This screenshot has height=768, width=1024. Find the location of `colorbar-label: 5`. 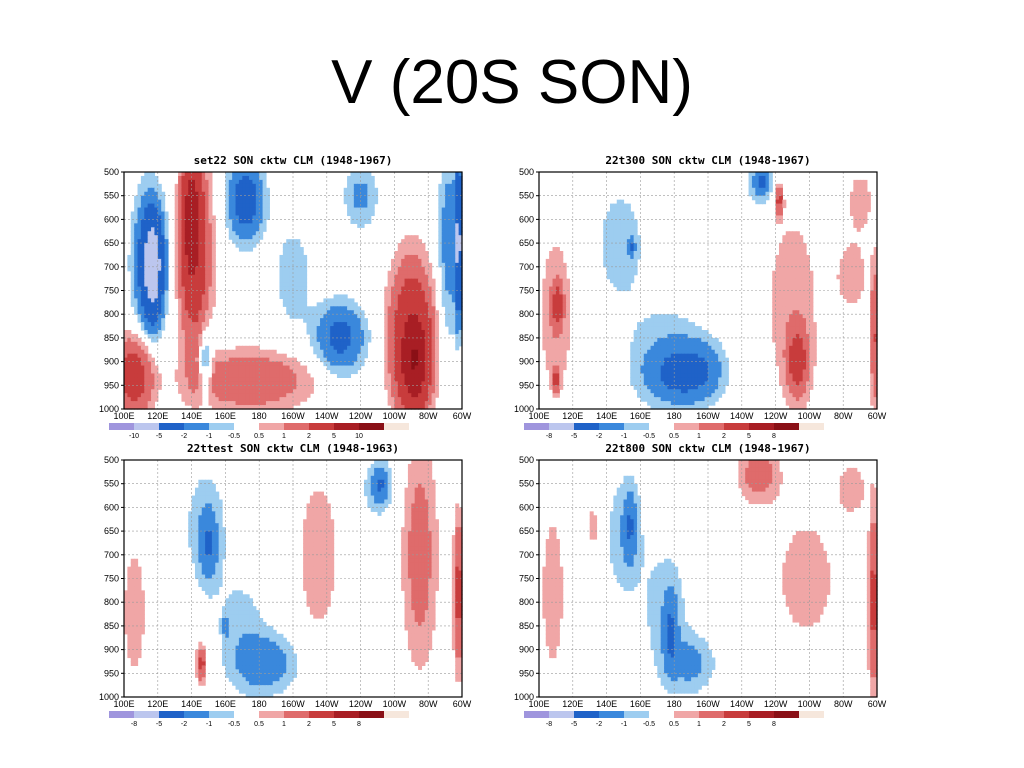

colorbar-label: 5 is located at coordinates (749, 724).